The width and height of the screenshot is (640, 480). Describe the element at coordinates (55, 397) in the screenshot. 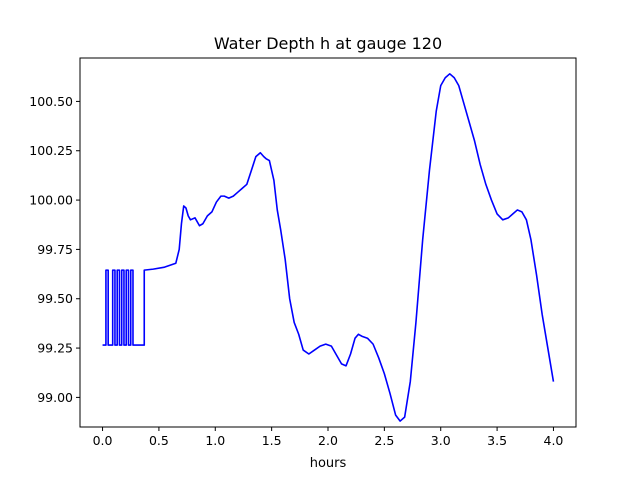

I see `y-tick-label: 99.00` at that location.